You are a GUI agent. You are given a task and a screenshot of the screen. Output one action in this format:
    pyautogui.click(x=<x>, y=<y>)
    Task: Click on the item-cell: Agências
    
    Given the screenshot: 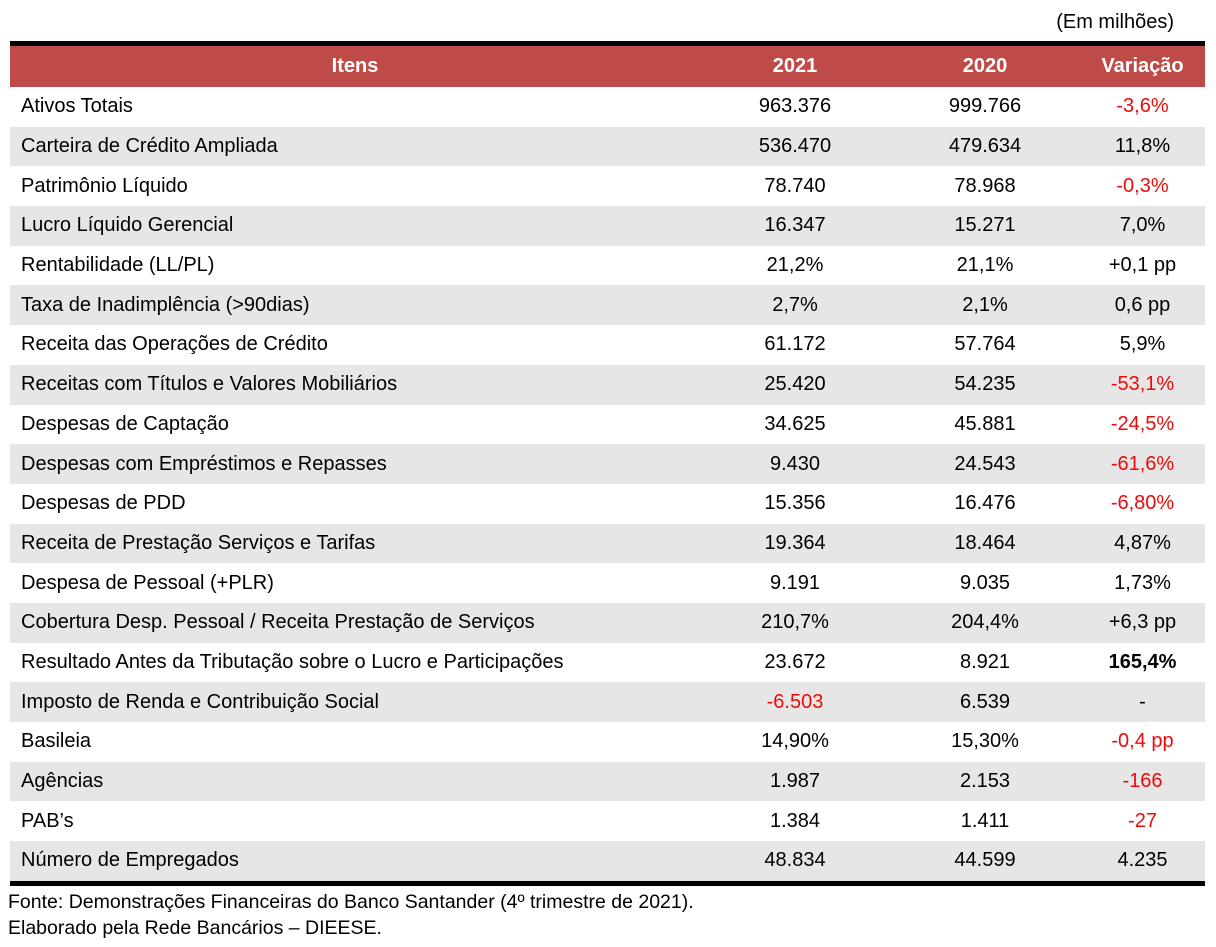 What is the action you would take?
    pyautogui.click(x=355, y=781)
    